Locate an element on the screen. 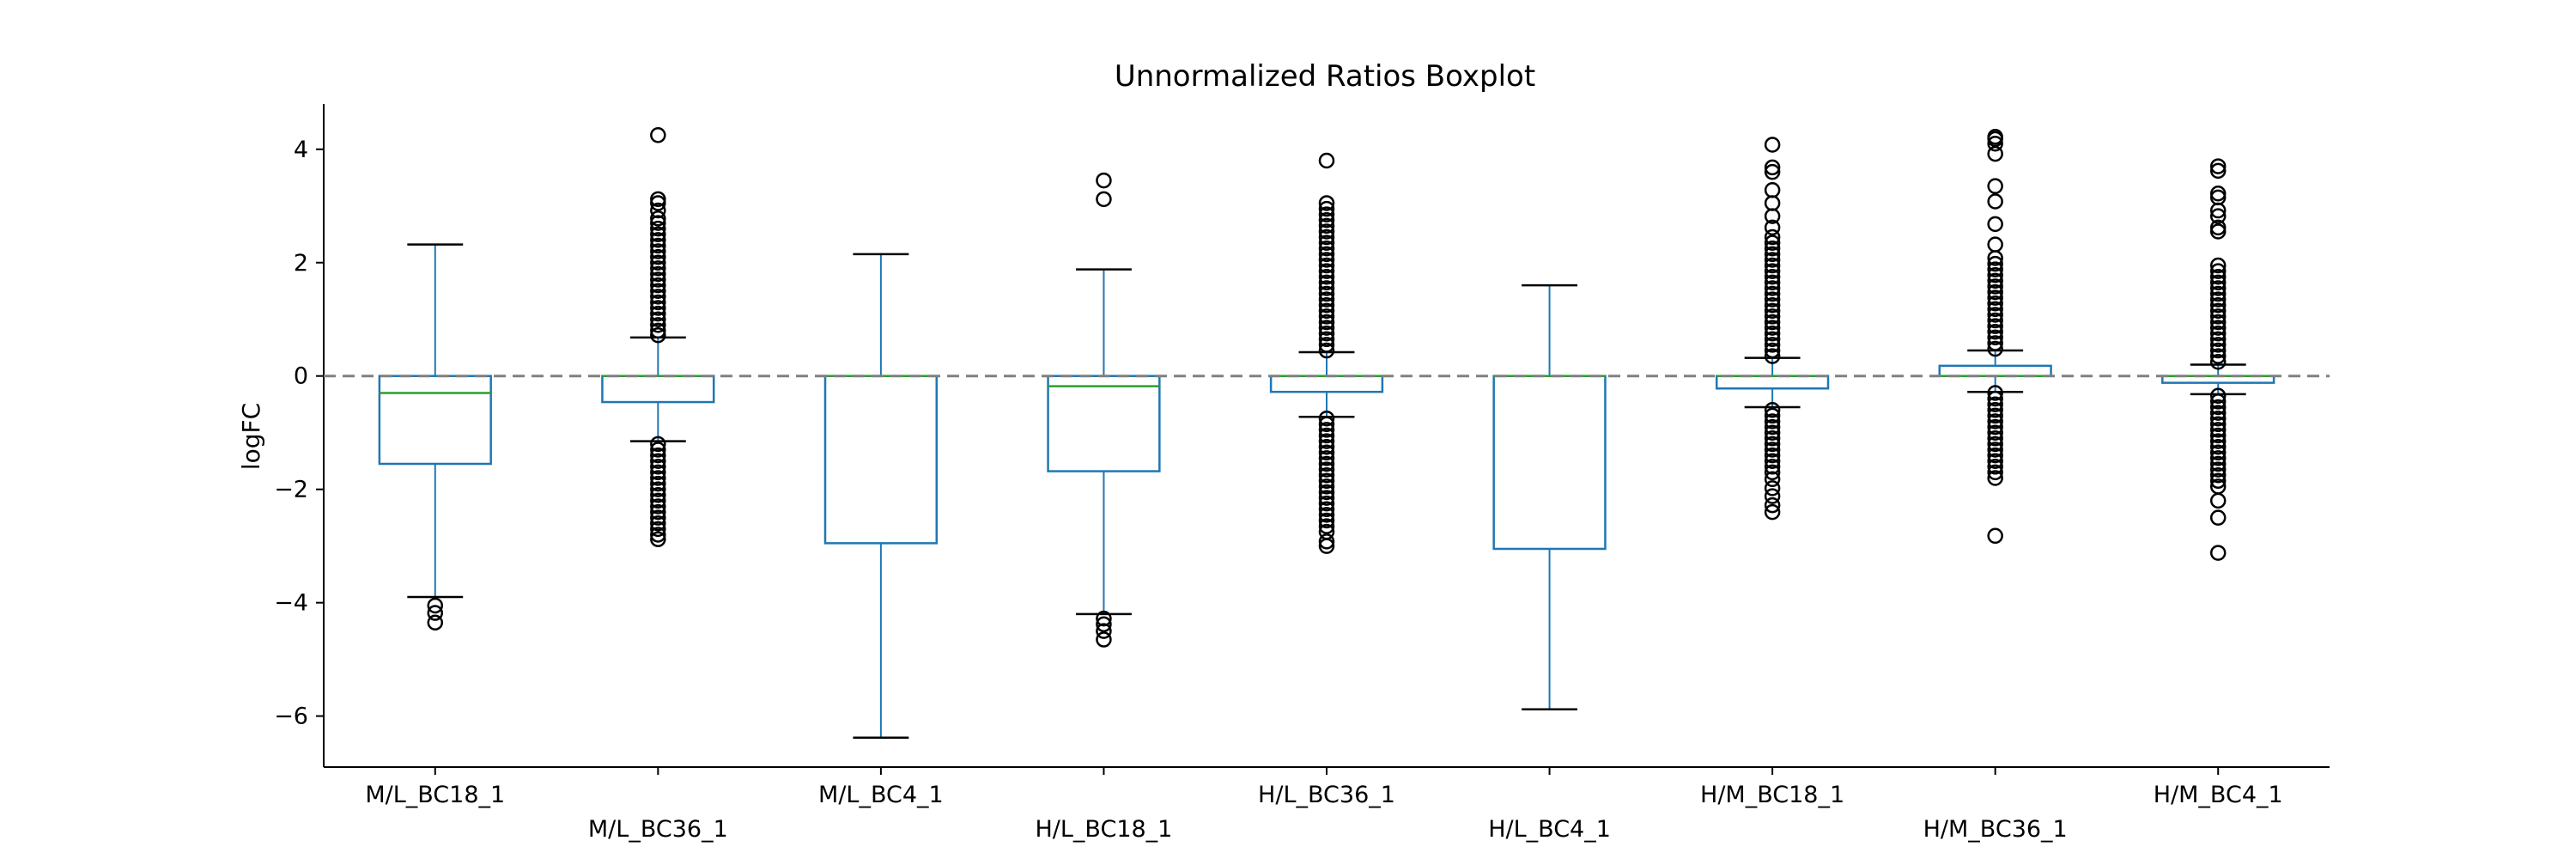 The height and width of the screenshot is (859, 2576). x-tick-label: M/L_BC4_1 is located at coordinates (881, 795).